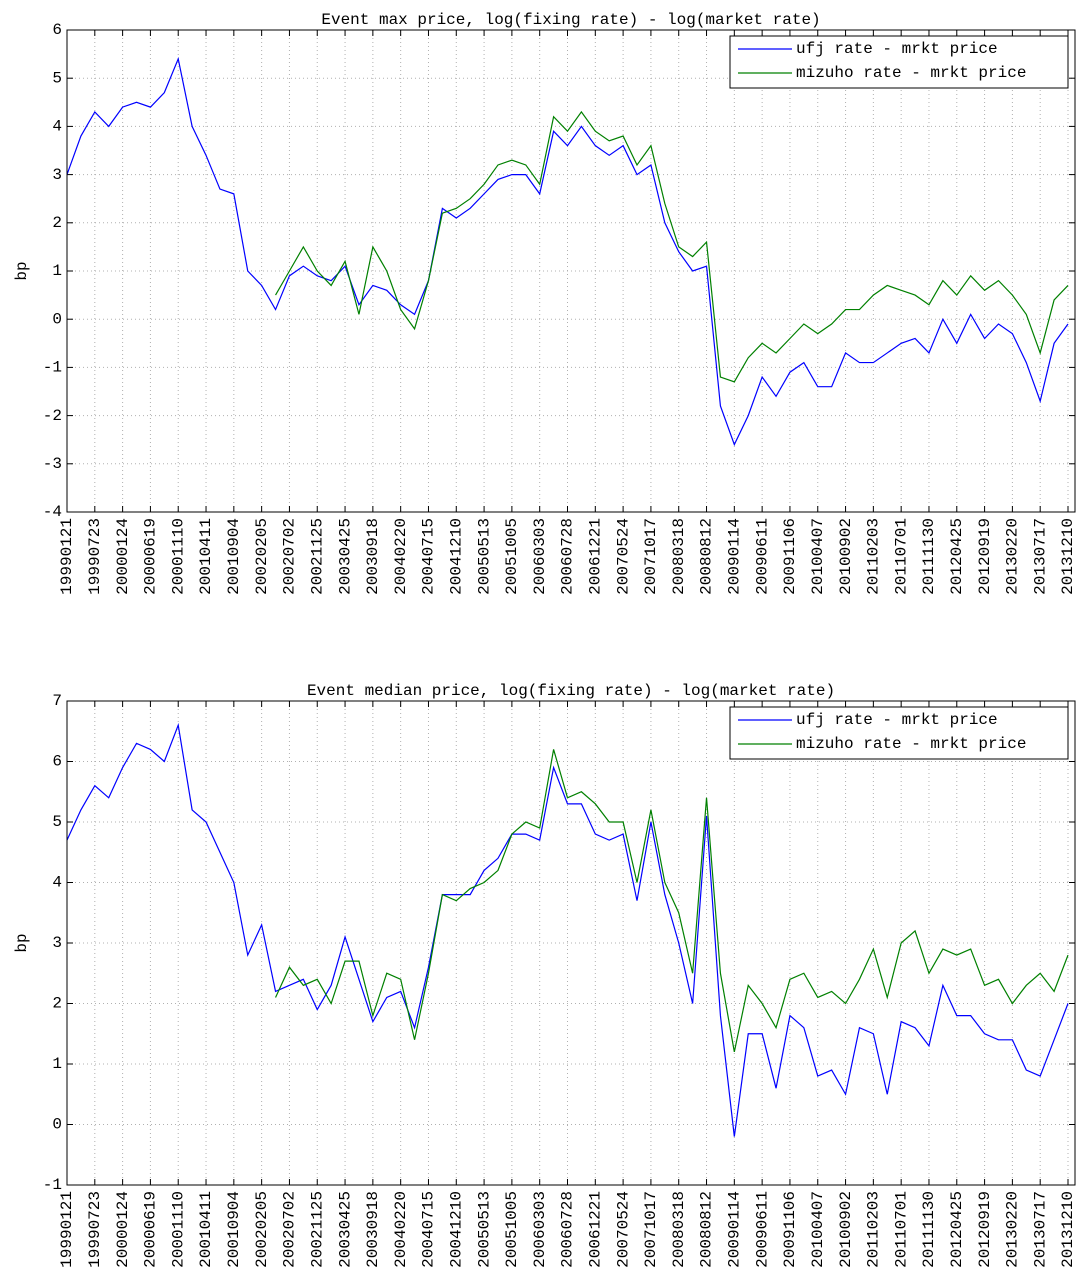  What do you see at coordinates (67, 556) in the screenshot?
I see `x-tick-label: 19990121` at bounding box center [67, 556].